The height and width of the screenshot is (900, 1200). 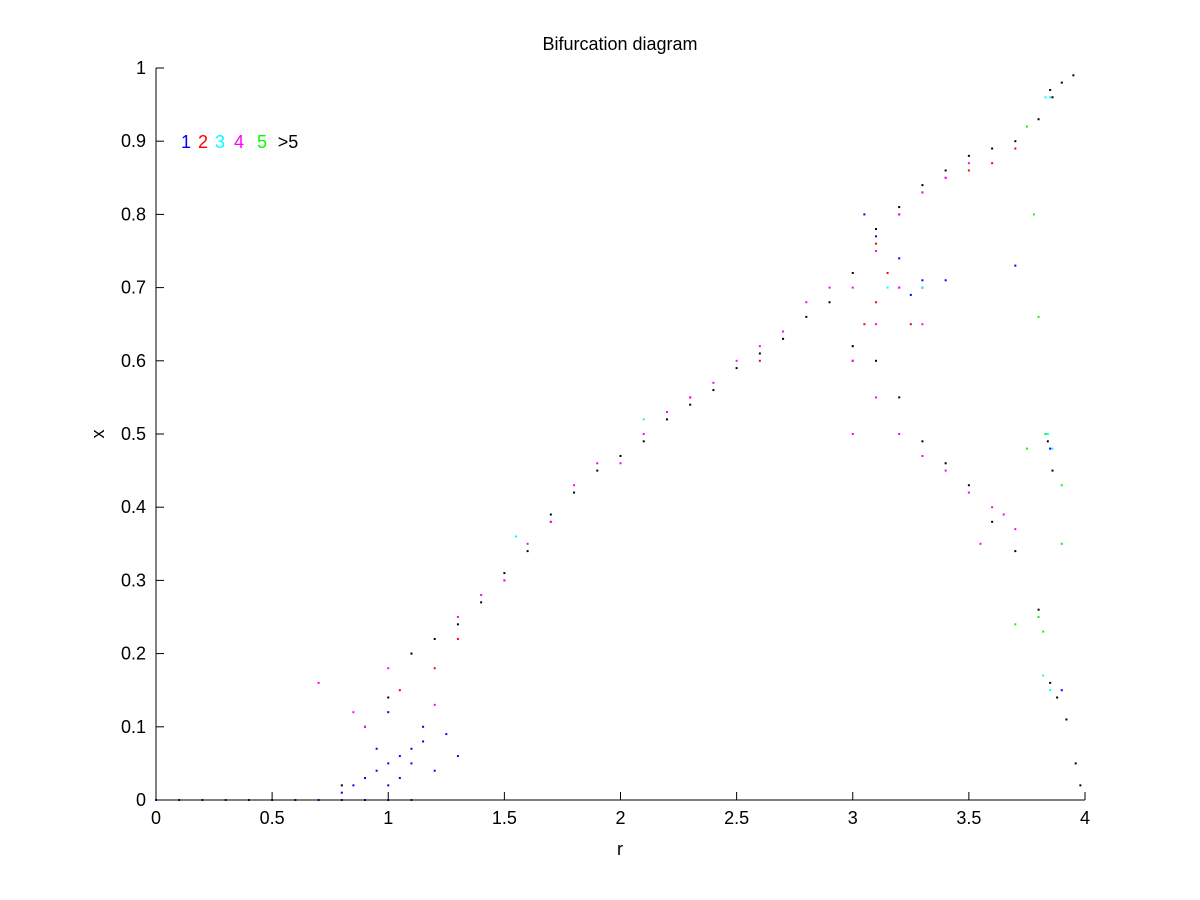 I want to click on x-tick-label: 1, so click(x=388, y=818).